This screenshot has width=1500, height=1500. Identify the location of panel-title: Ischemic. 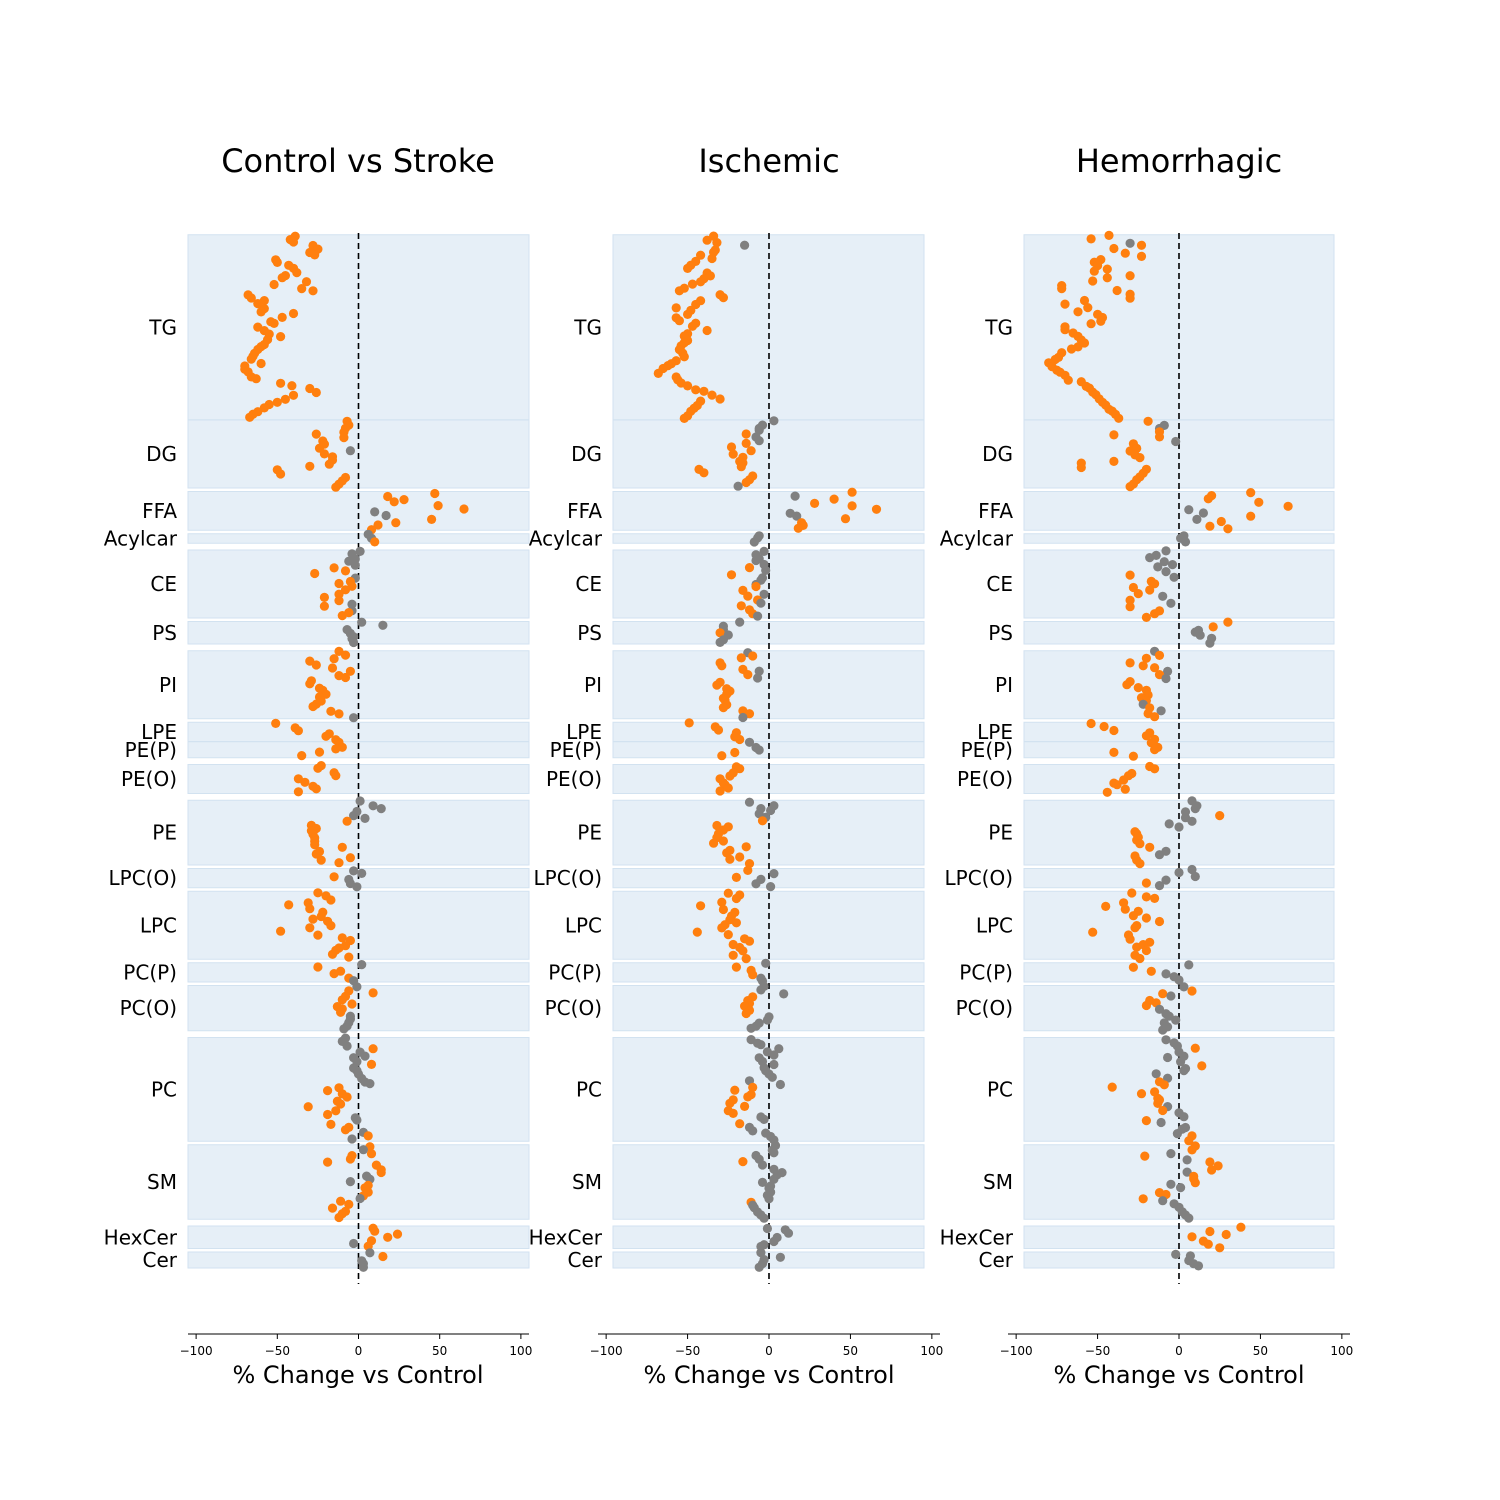
(768, 161).